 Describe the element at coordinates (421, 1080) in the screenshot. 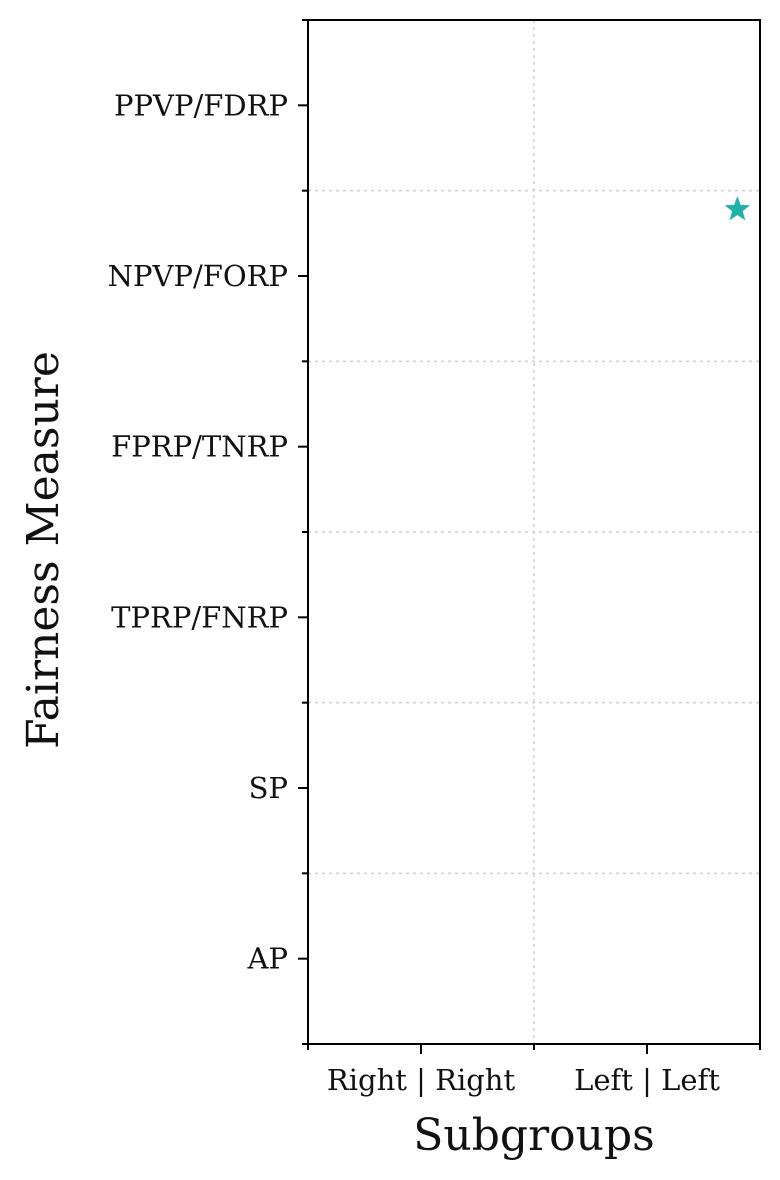

I see `x-tick-label: Right | Right` at that location.